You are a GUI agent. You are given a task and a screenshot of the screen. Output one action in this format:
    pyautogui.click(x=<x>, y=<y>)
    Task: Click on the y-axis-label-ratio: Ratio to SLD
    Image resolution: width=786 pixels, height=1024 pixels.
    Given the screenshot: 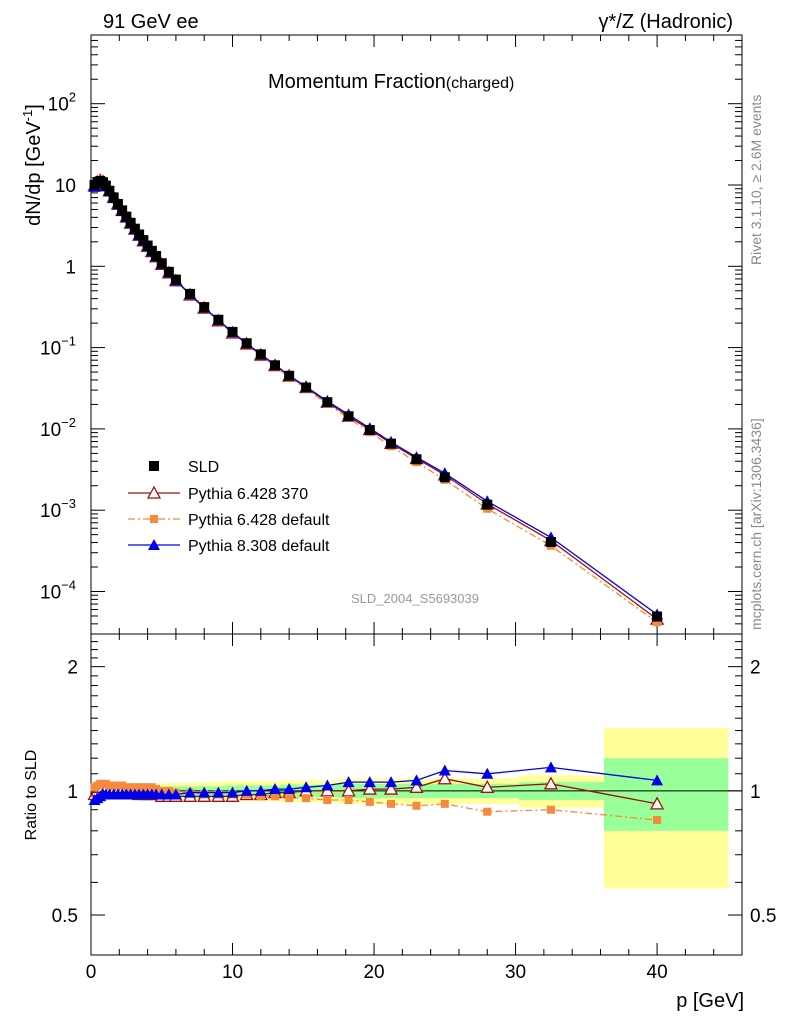 What is the action you would take?
    pyautogui.click(x=31, y=795)
    